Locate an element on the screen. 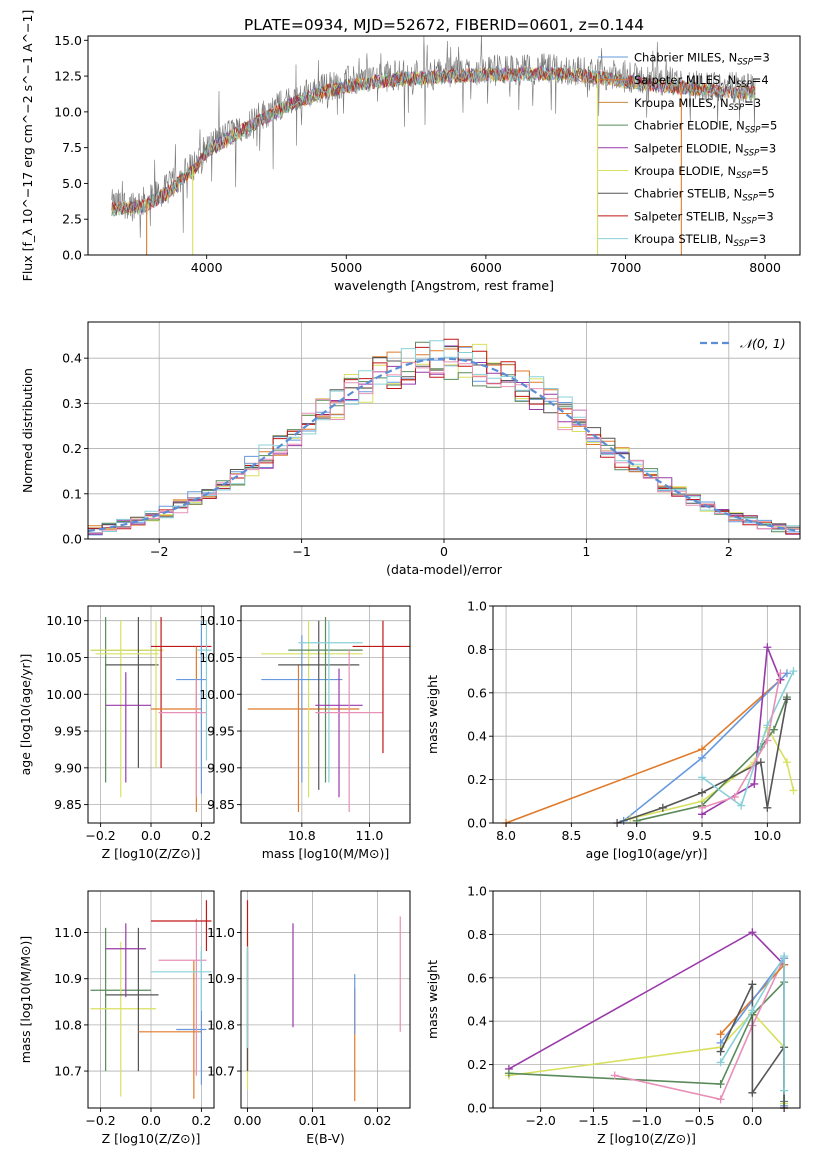 This screenshot has height=1170, width=819. x-tick-label: −1.0 is located at coordinates (646, 1120).